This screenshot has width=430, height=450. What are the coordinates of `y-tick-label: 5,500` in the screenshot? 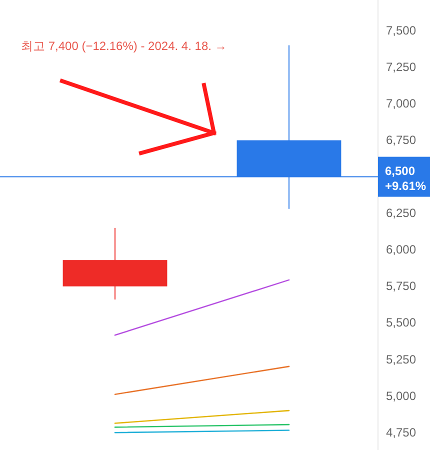 It's located at (401, 323).